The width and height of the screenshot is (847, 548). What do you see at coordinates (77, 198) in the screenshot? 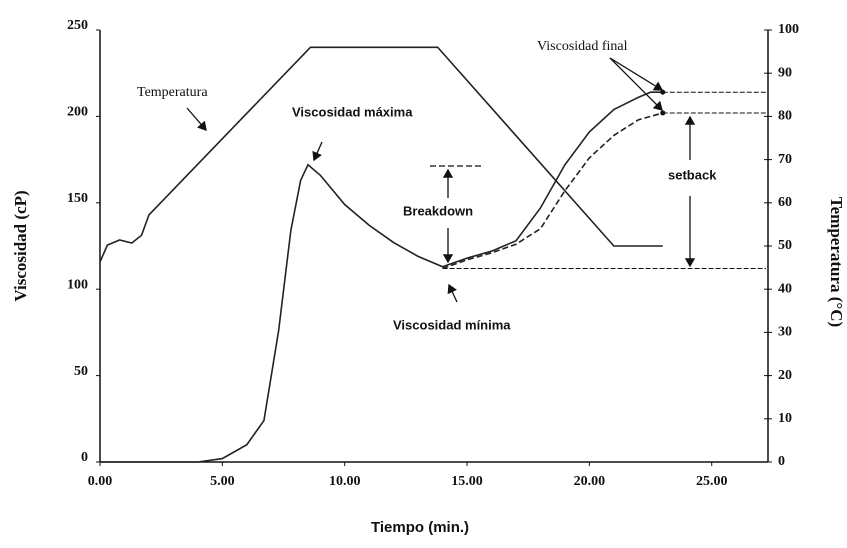
I see `y-tick-label: 150` at bounding box center [77, 198].